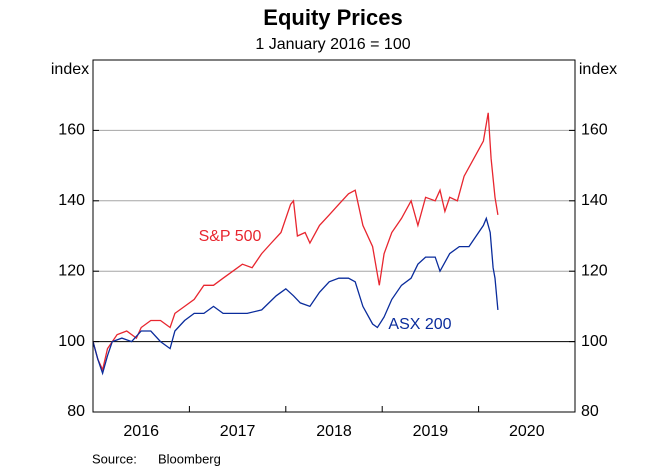 This screenshot has width=666, height=473. Describe the element at coordinates (594, 341) in the screenshot. I see `y2-tick-label: 100` at that location.